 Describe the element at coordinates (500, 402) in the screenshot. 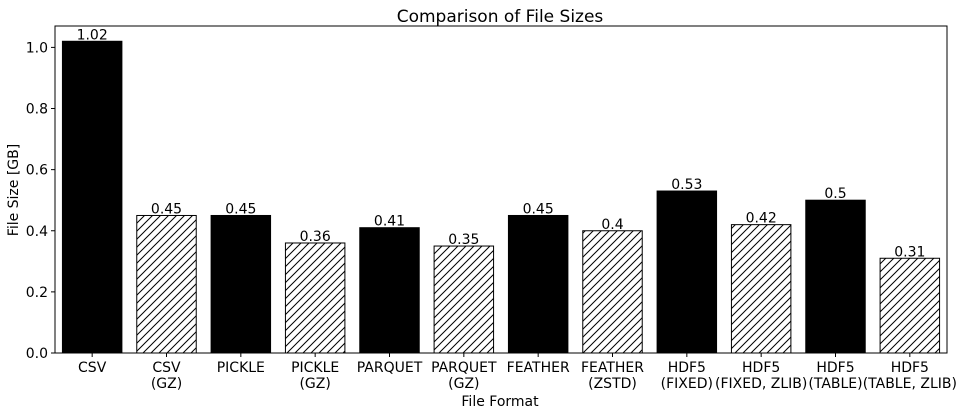

I see `x-axis-label: File Format` at that location.